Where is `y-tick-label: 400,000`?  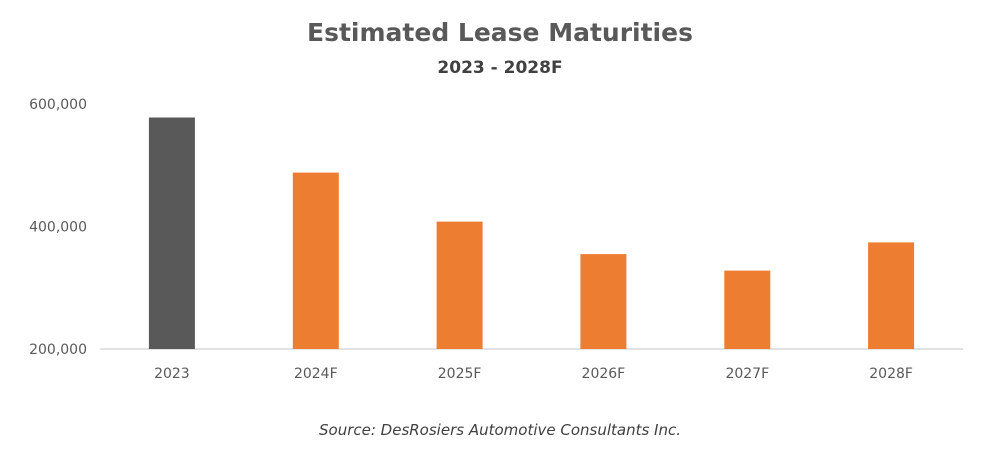
y-tick-label: 400,000 is located at coordinates (58, 228).